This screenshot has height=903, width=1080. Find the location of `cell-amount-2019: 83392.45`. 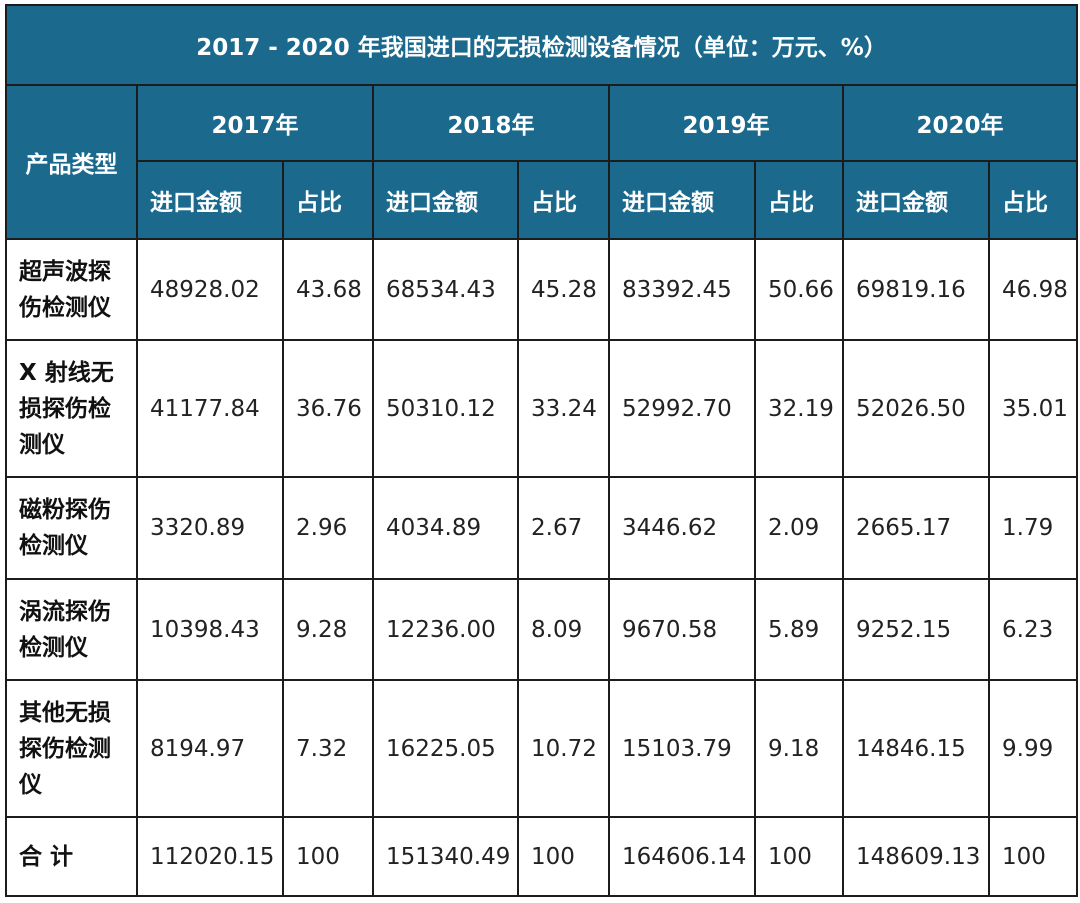

cell-amount-2019: 83392.45 is located at coordinates (682, 289).